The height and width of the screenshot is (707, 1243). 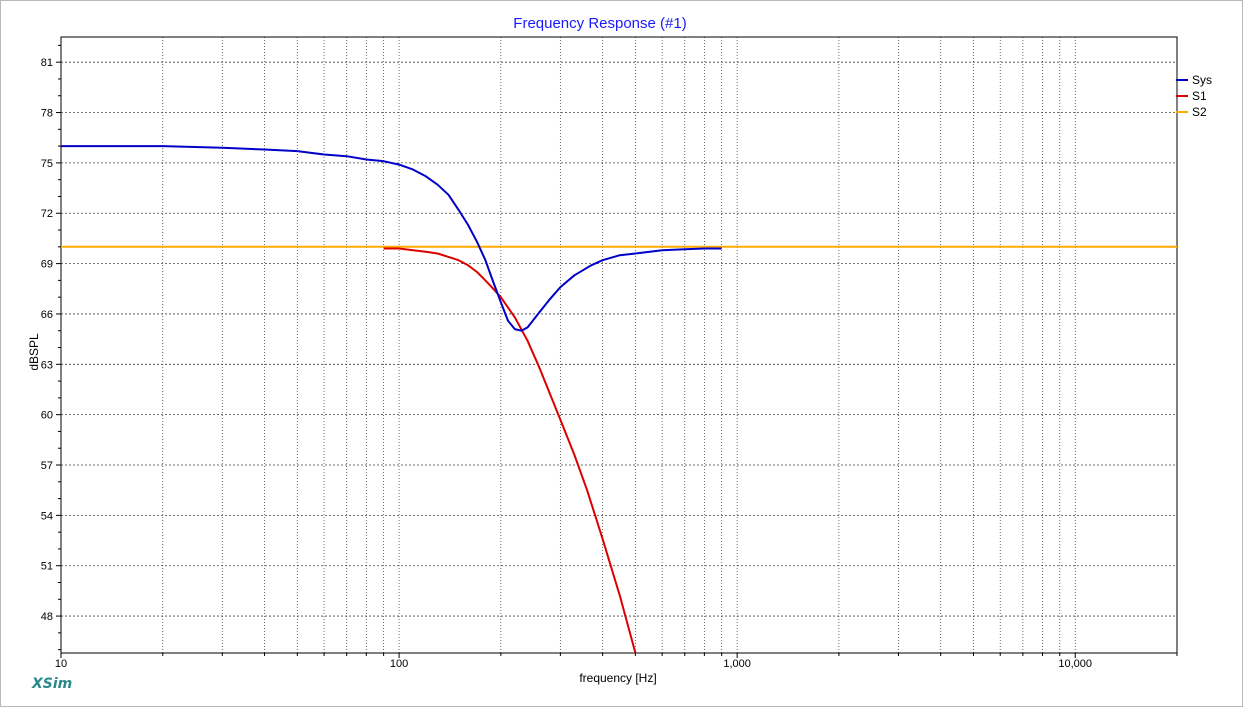 What do you see at coordinates (47, 365) in the screenshot?
I see `y-tick-label: 63` at bounding box center [47, 365].